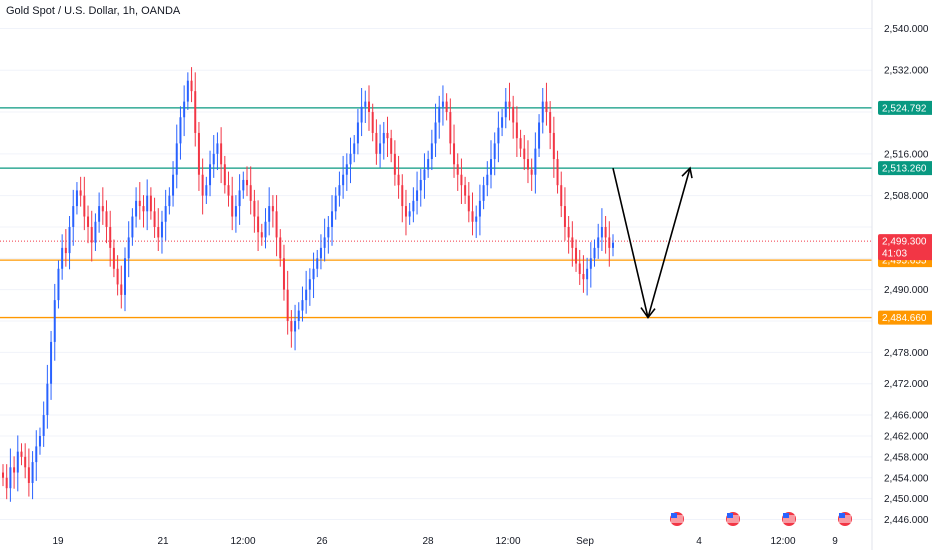 Image resolution: width=932 pixels, height=550 pixels. Describe the element at coordinates (906, 71) in the screenshot. I see `y-tick-label: 2,532.000` at that location.